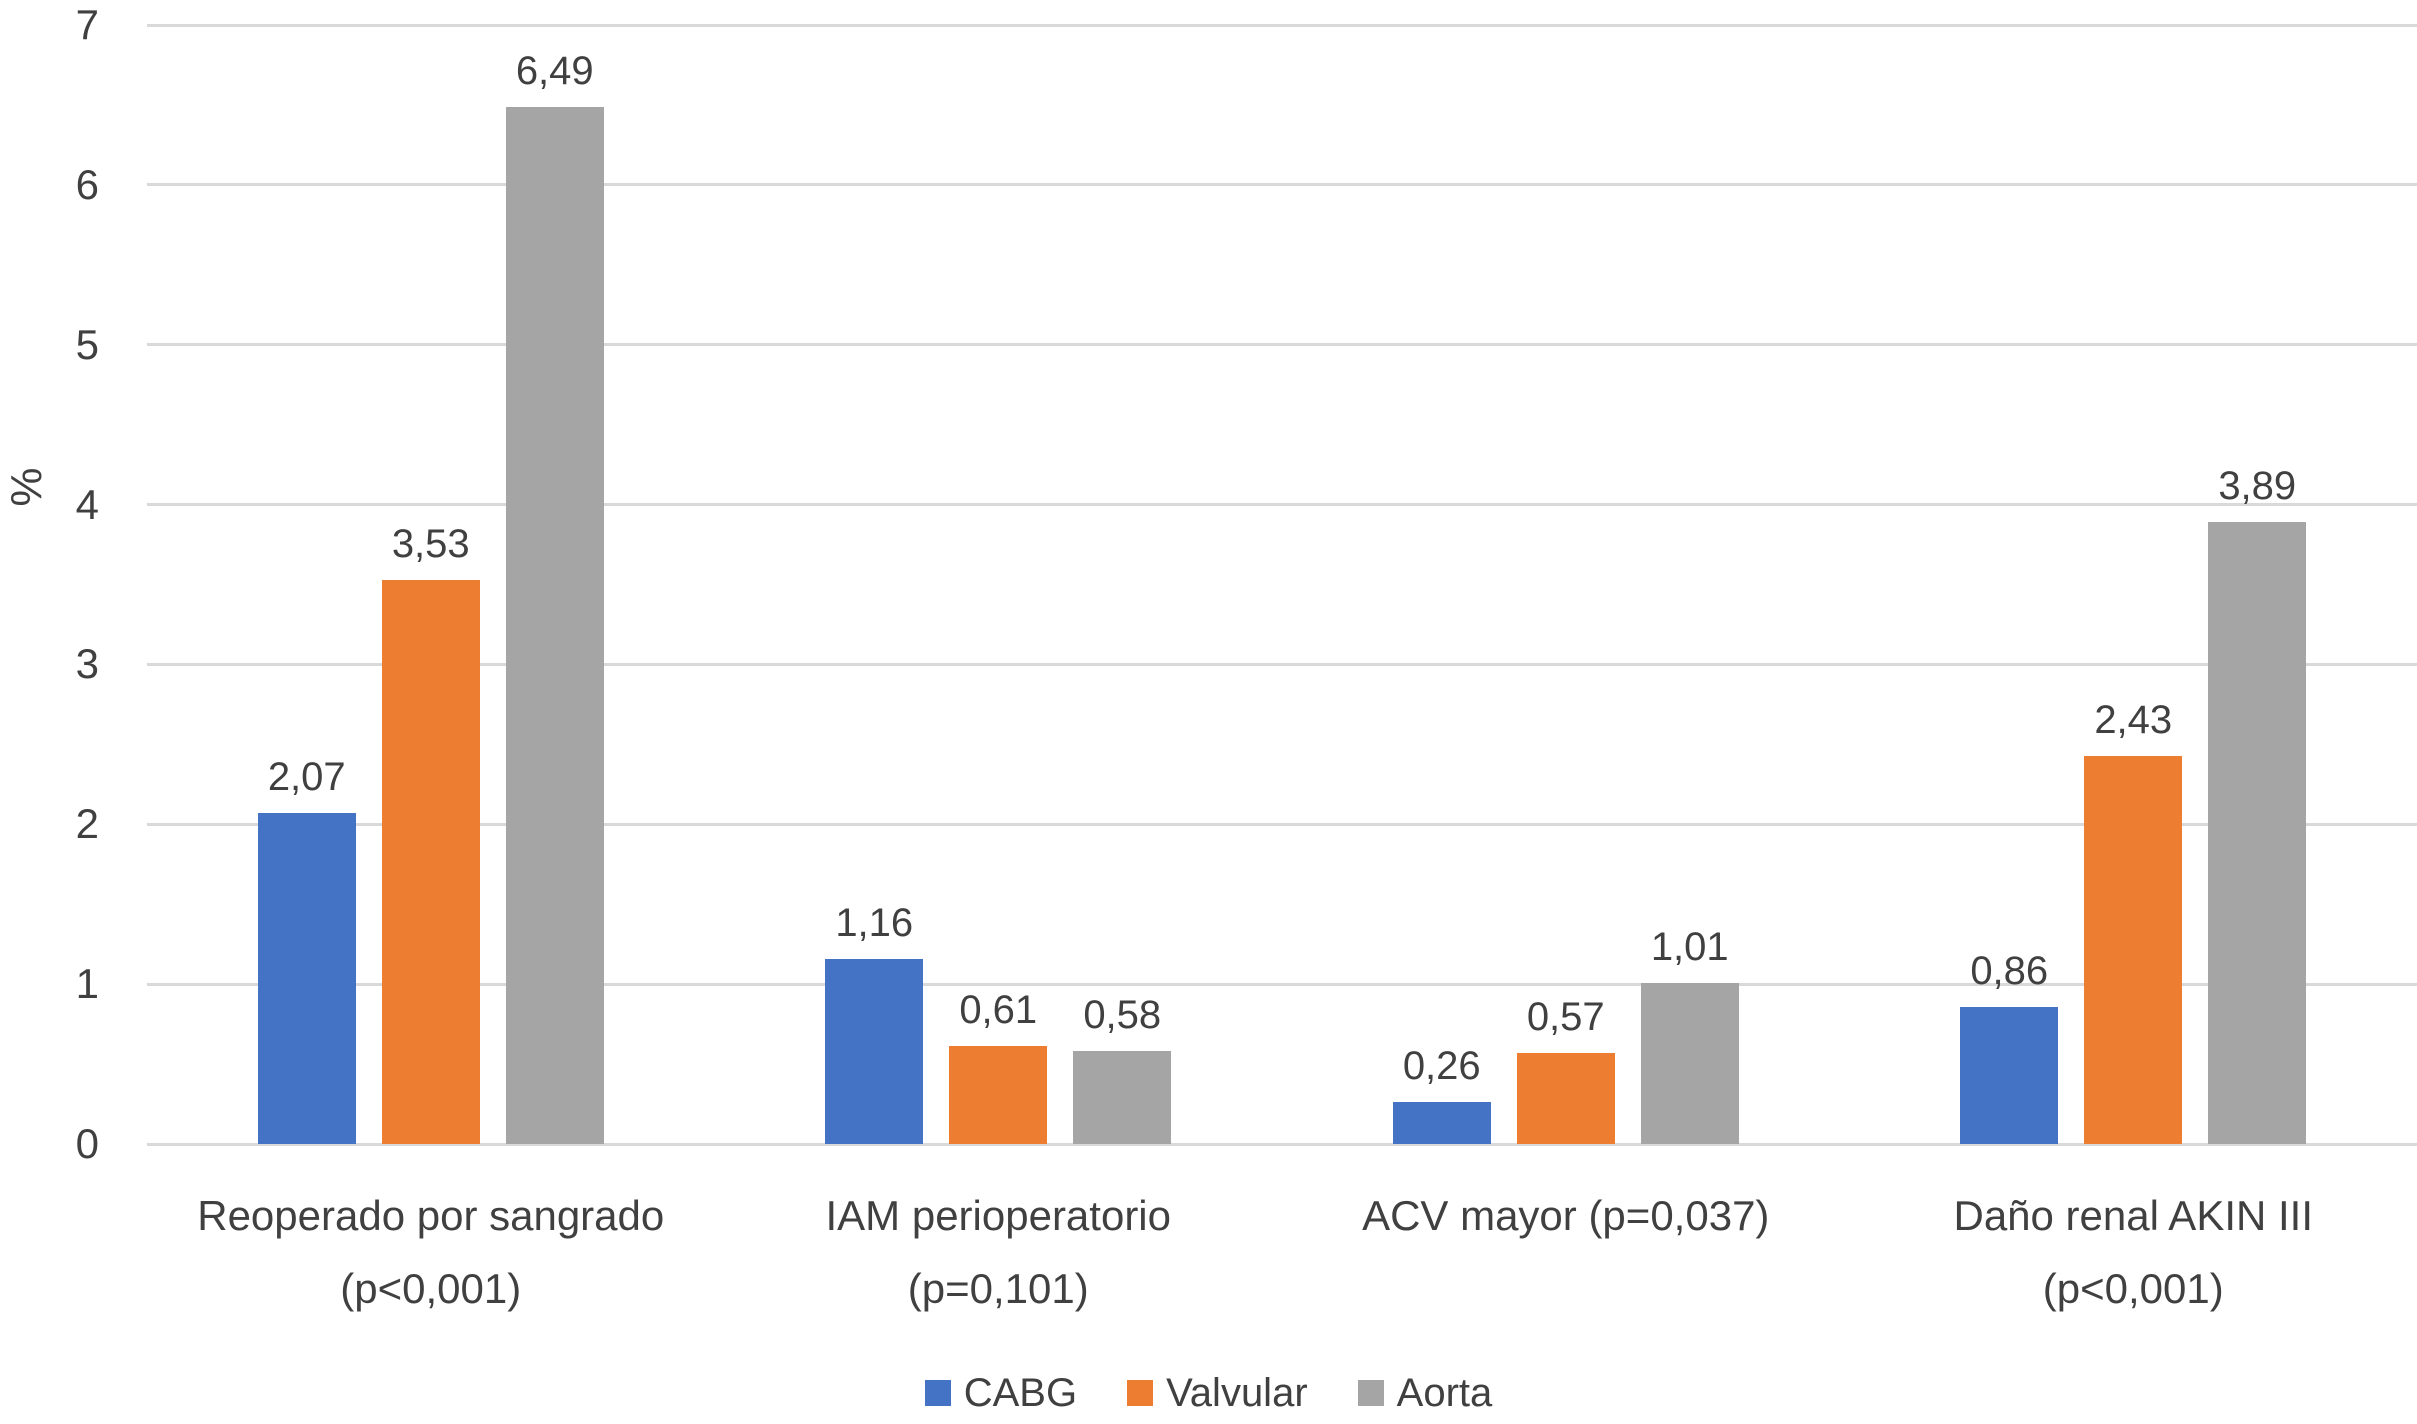 The height and width of the screenshot is (1424, 2417). Describe the element at coordinates (2133, 719) in the screenshot. I see `data-label-valvular: 2,43` at that location.